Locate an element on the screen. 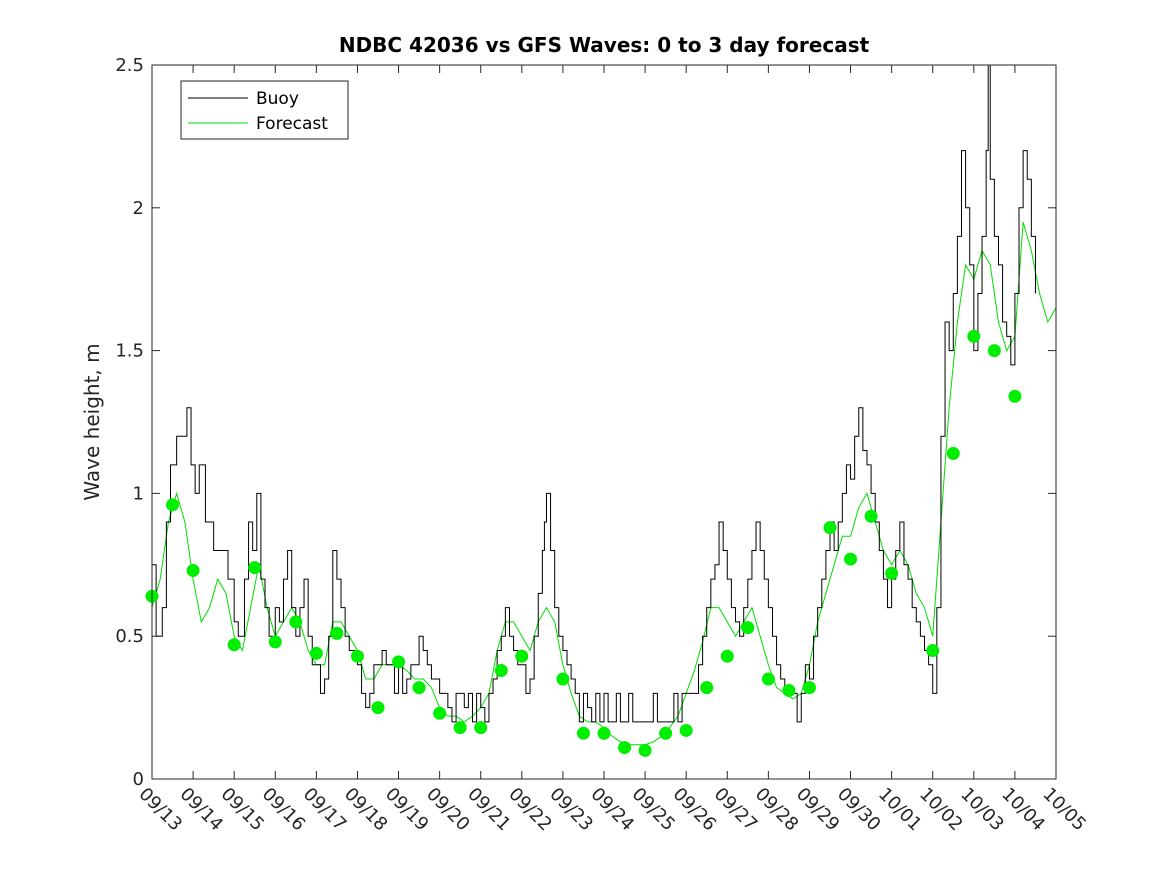  y-tick-label: 2.5 is located at coordinates (129, 65).